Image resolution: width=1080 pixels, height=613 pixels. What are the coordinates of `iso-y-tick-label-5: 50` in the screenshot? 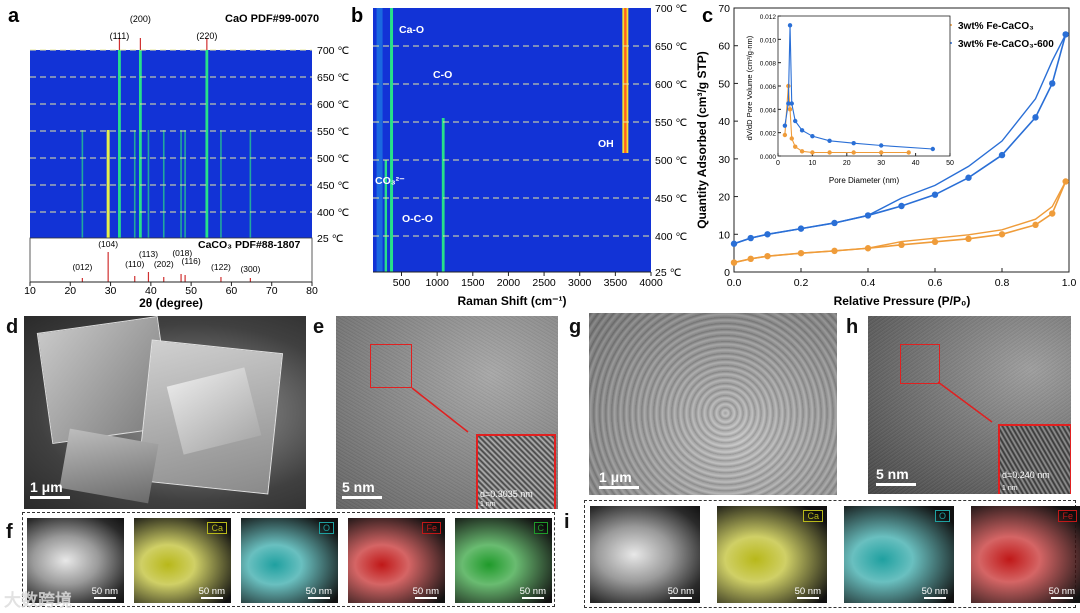 It's located at (724, 84).